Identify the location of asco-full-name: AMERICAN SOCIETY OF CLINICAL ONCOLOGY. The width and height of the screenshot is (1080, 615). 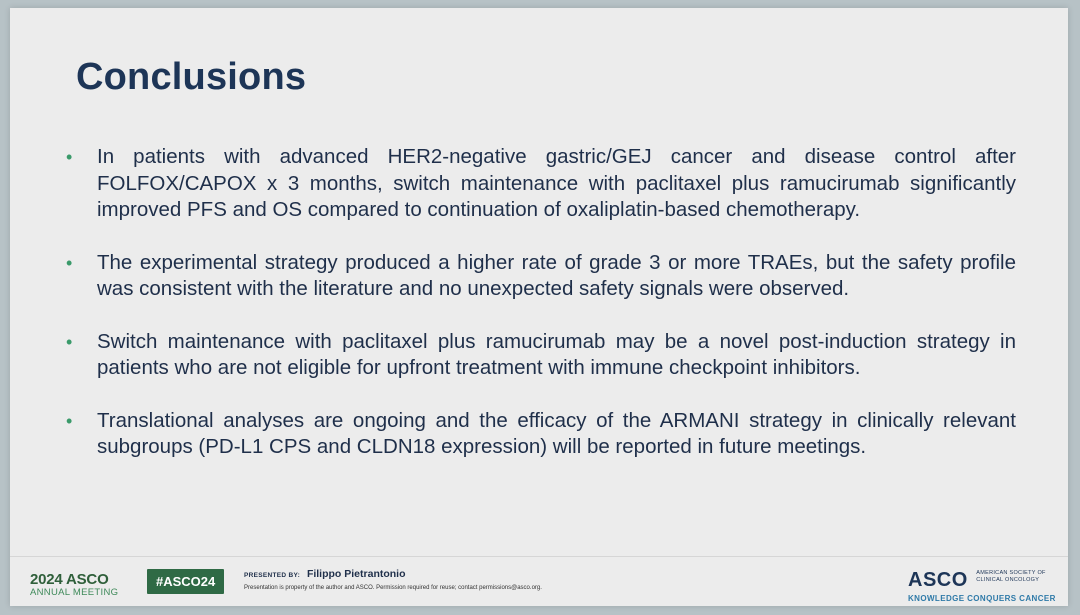
(1010, 576).